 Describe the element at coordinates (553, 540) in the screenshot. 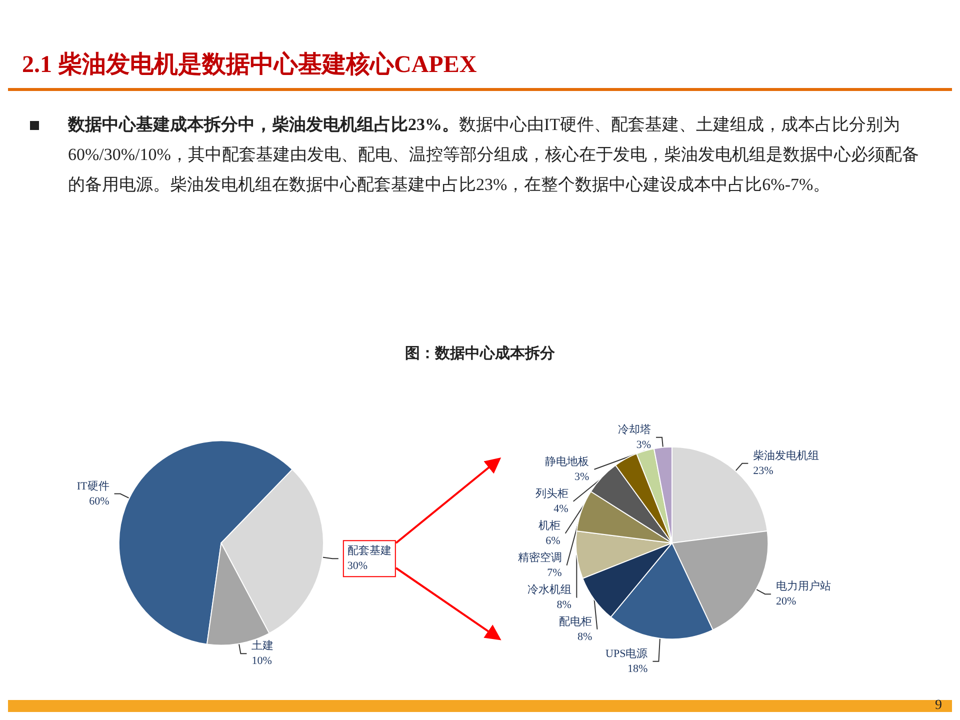

I see `data-label: 6%` at that location.